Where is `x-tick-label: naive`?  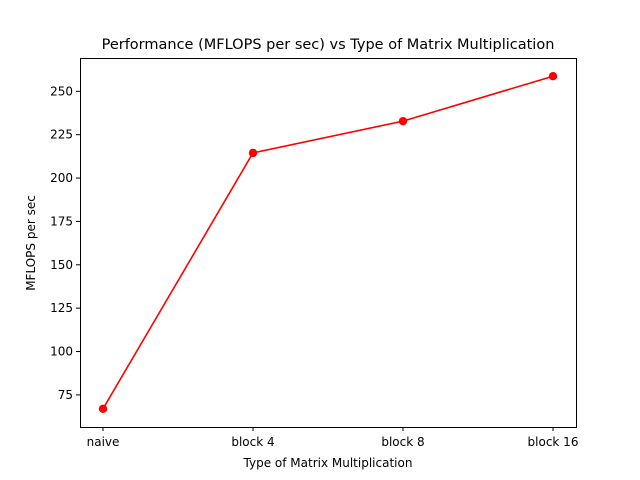 x-tick-label: naive is located at coordinates (103, 442).